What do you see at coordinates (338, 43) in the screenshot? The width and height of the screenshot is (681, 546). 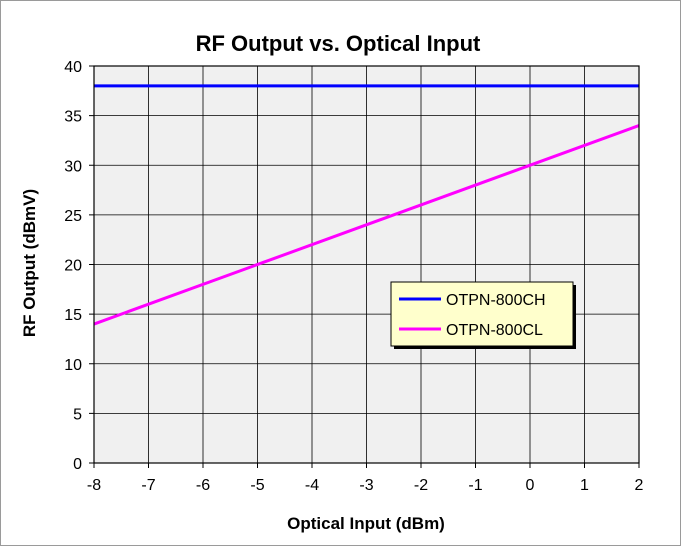 I see `chart-title: RF Output vs. Optical Input` at bounding box center [338, 43].